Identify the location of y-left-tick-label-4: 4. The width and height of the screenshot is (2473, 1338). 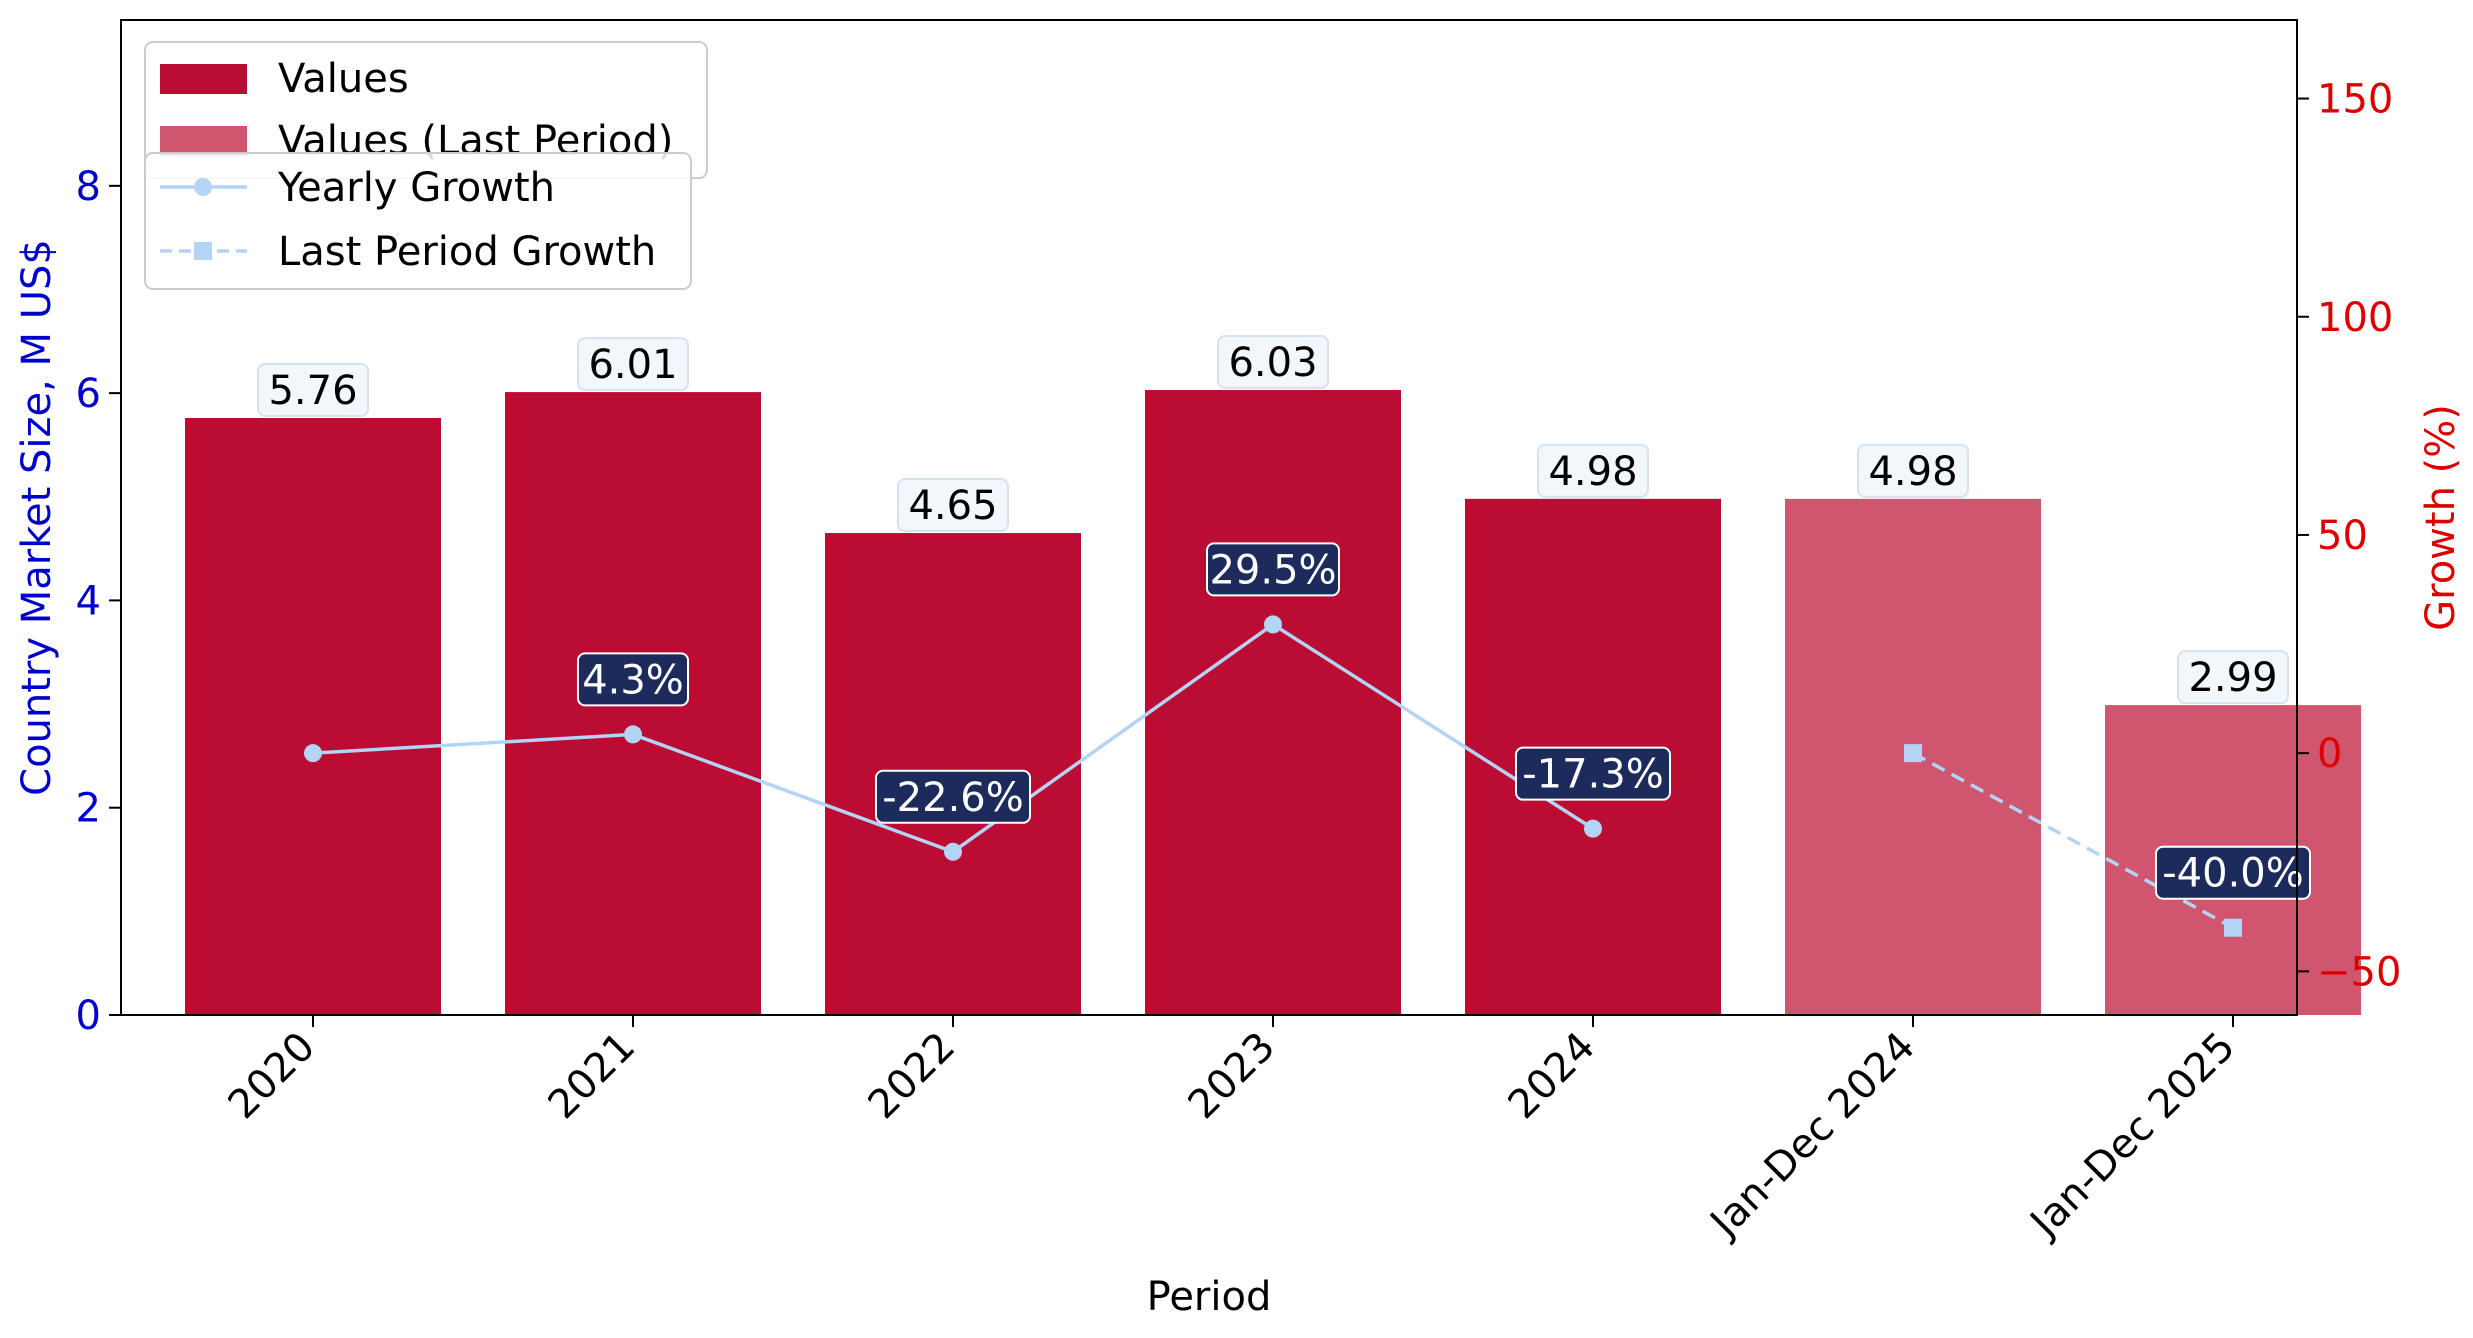
(88, 601).